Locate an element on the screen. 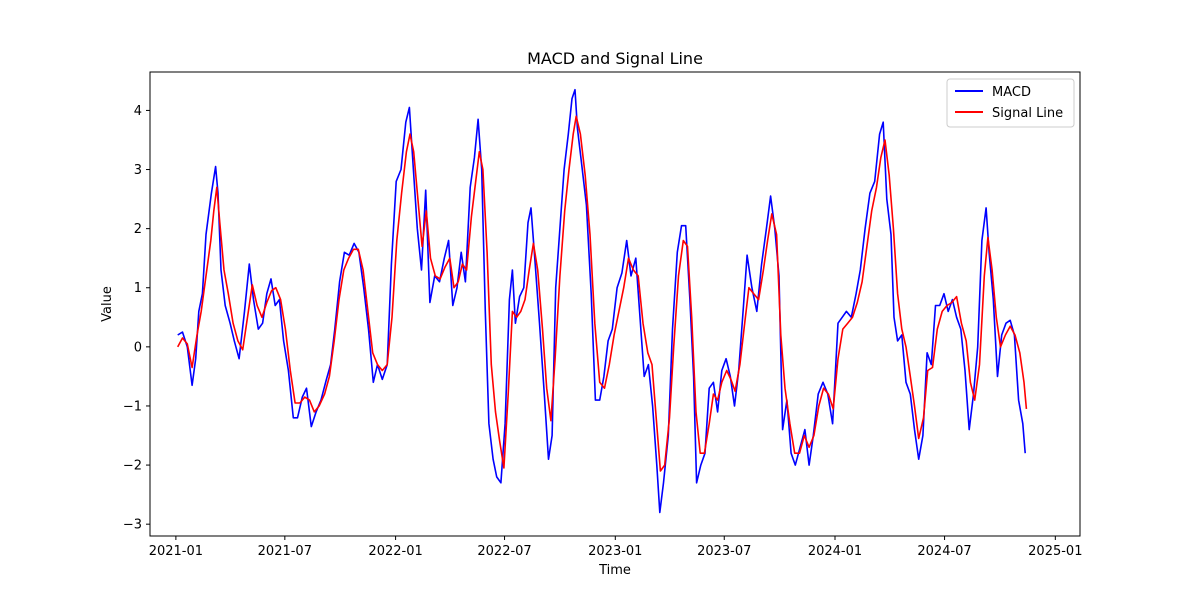 The width and height of the screenshot is (1200, 600). x-tick-label: 2025-01 is located at coordinates (1055, 551).